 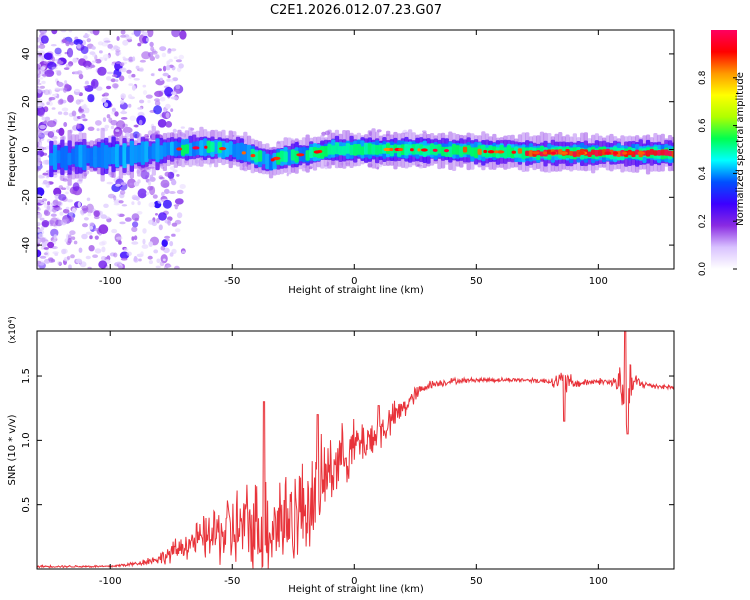 I want to click on spectrogram-y-tick-label: 40, so click(x=26, y=54).